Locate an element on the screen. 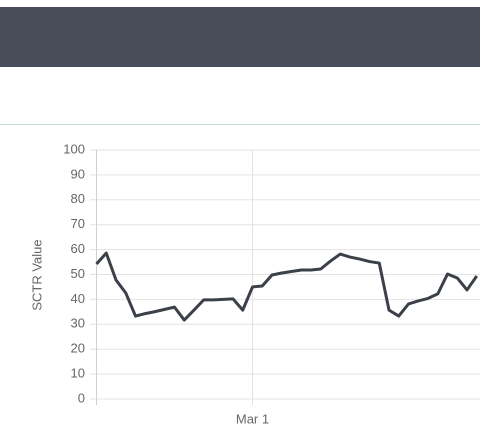 The image size is (480, 444). y-tick-label: 30 is located at coordinates (78, 323).